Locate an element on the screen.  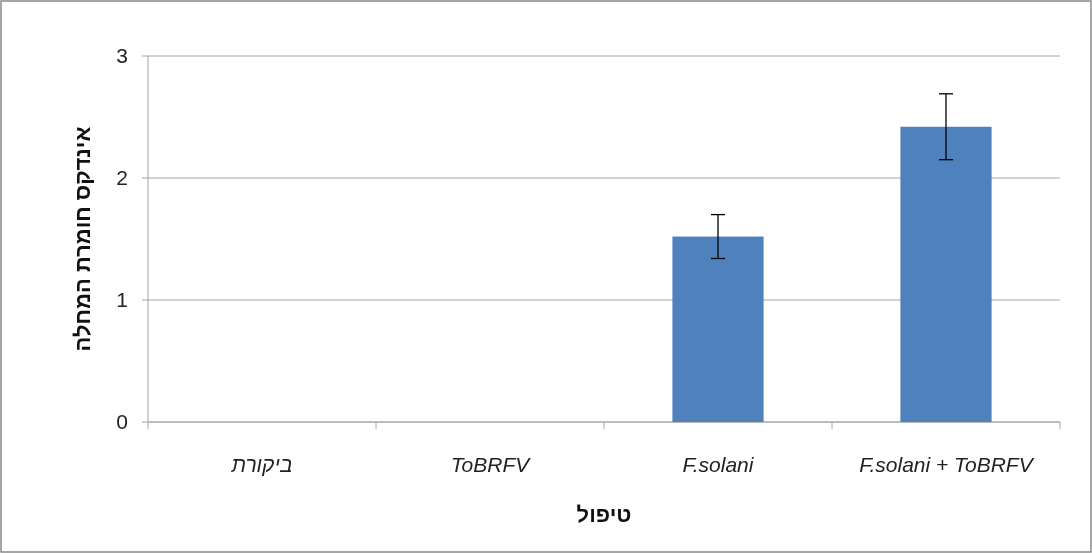
x-tick-label: F.solani + ToBRFV is located at coordinates (947, 464).